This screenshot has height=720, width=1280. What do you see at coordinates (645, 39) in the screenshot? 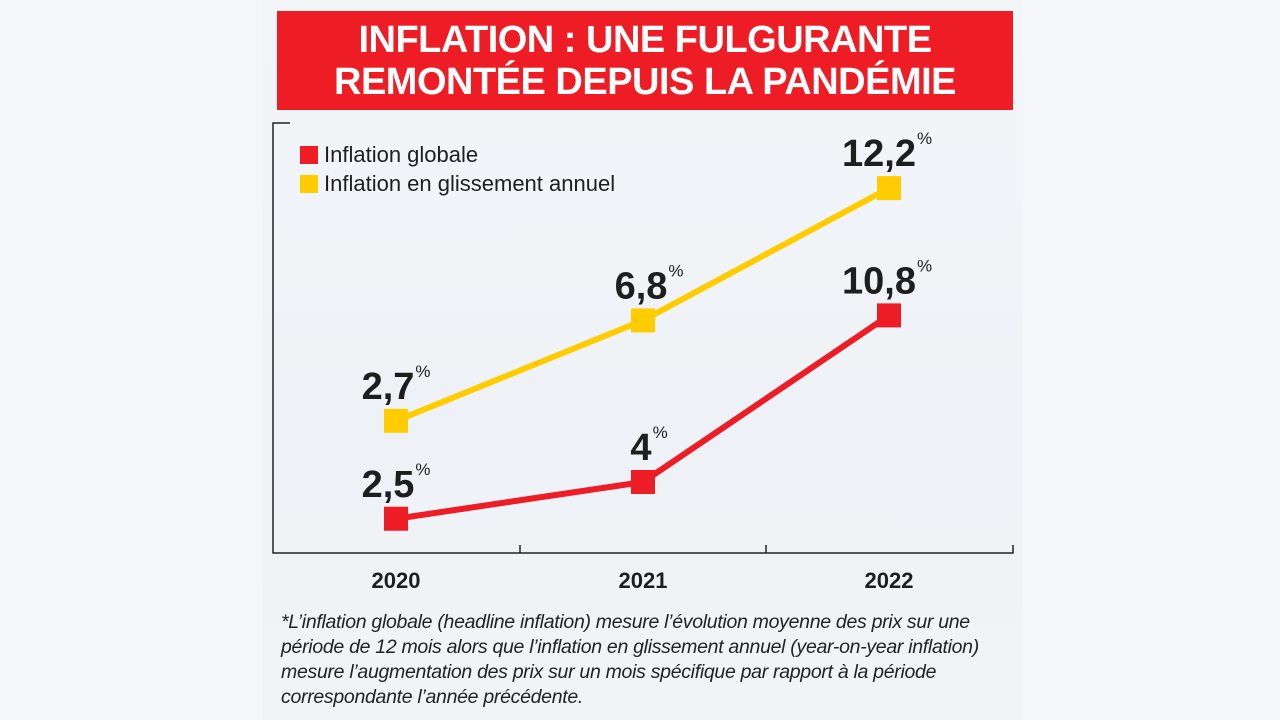
I see `title-line-1: INFLATION : UNE FULGURANTE` at bounding box center [645, 39].